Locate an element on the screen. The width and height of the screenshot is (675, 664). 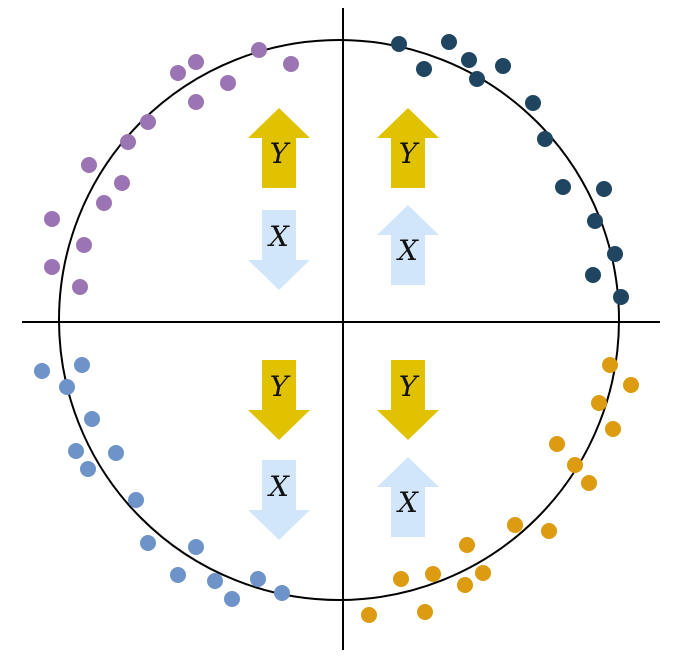
y-arrow-top-left: Y is located at coordinates (279, 148).